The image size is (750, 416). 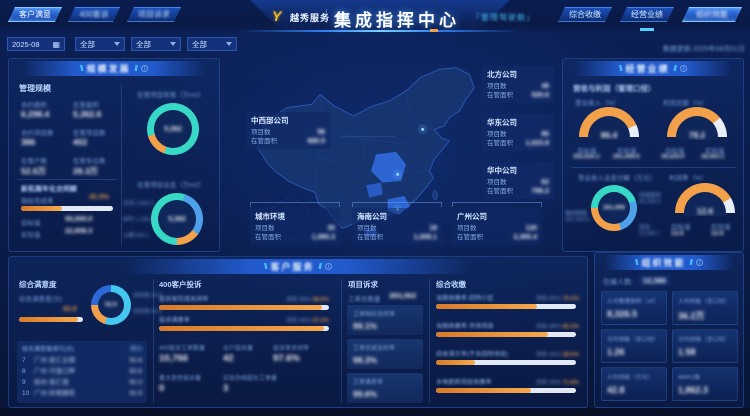 I want to click on bar1-label: 投诉单完成关闭率, so click(x=184, y=299).